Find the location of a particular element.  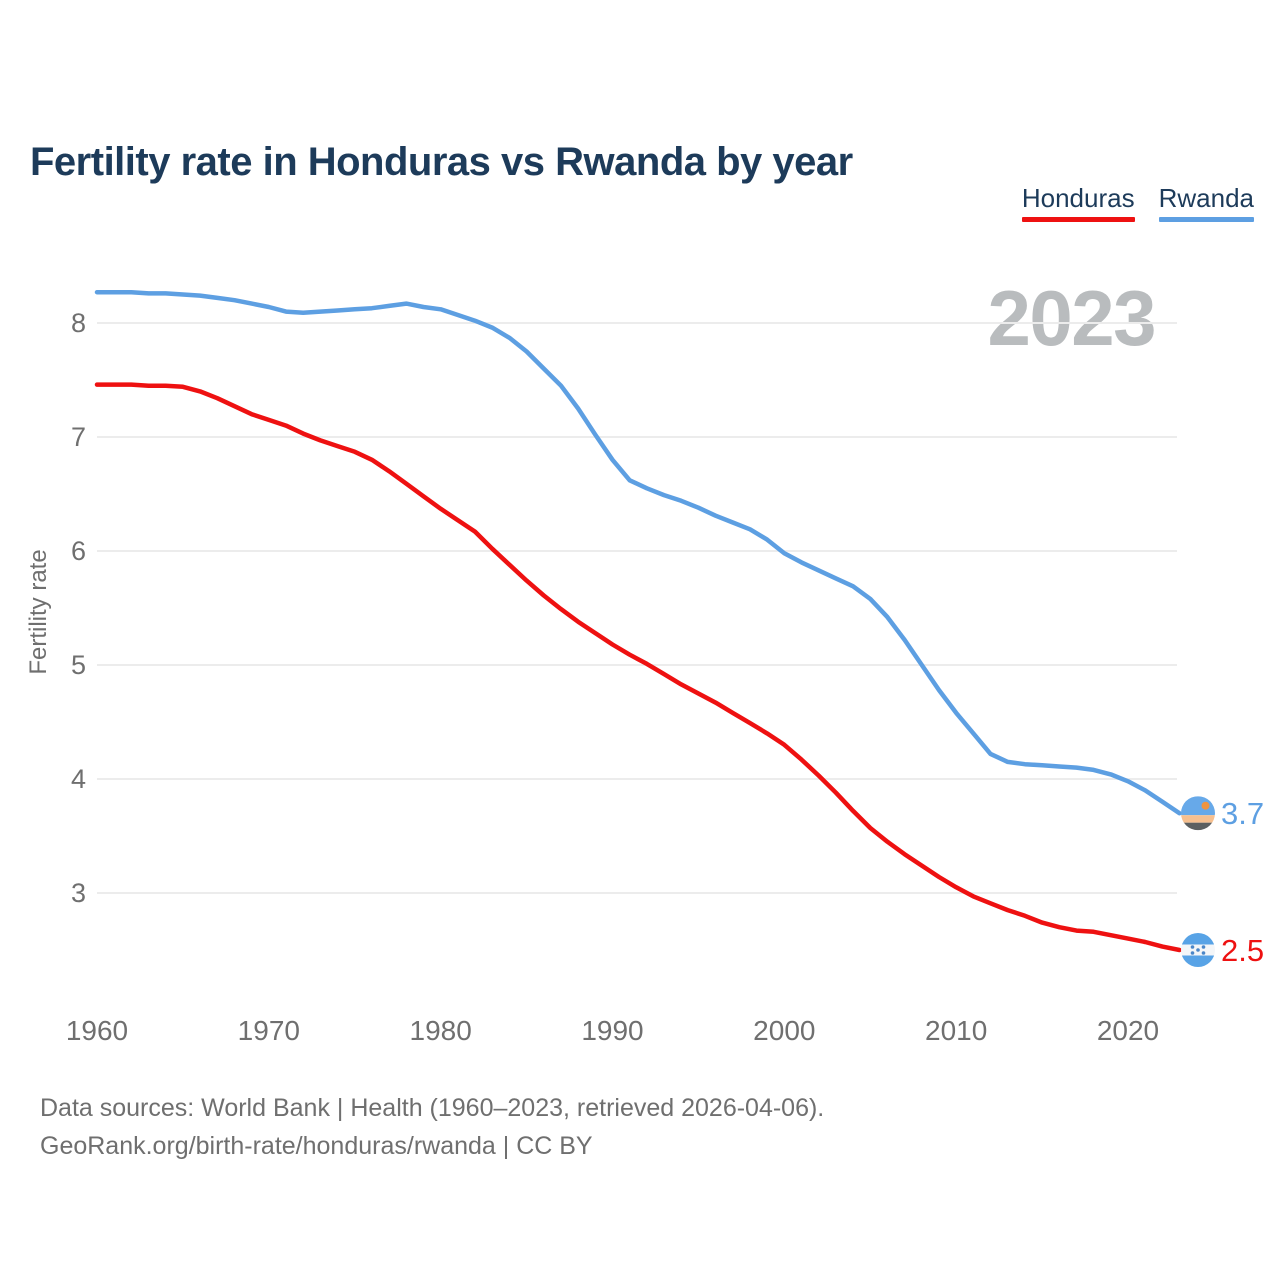

legend-item-rwanda: Rwanda is located at coordinates (1206, 202).